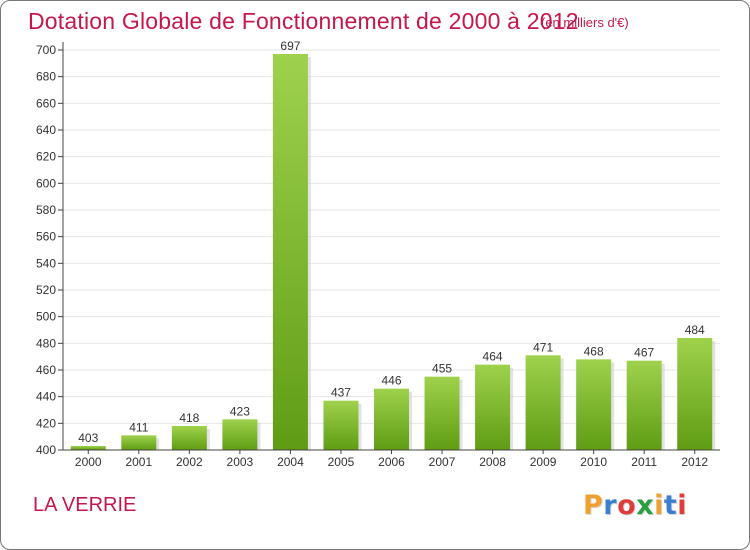 This screenshot has width=750, height=550. I want to click on chart-unit-label: (en milliers d'€), so click(585, 22).